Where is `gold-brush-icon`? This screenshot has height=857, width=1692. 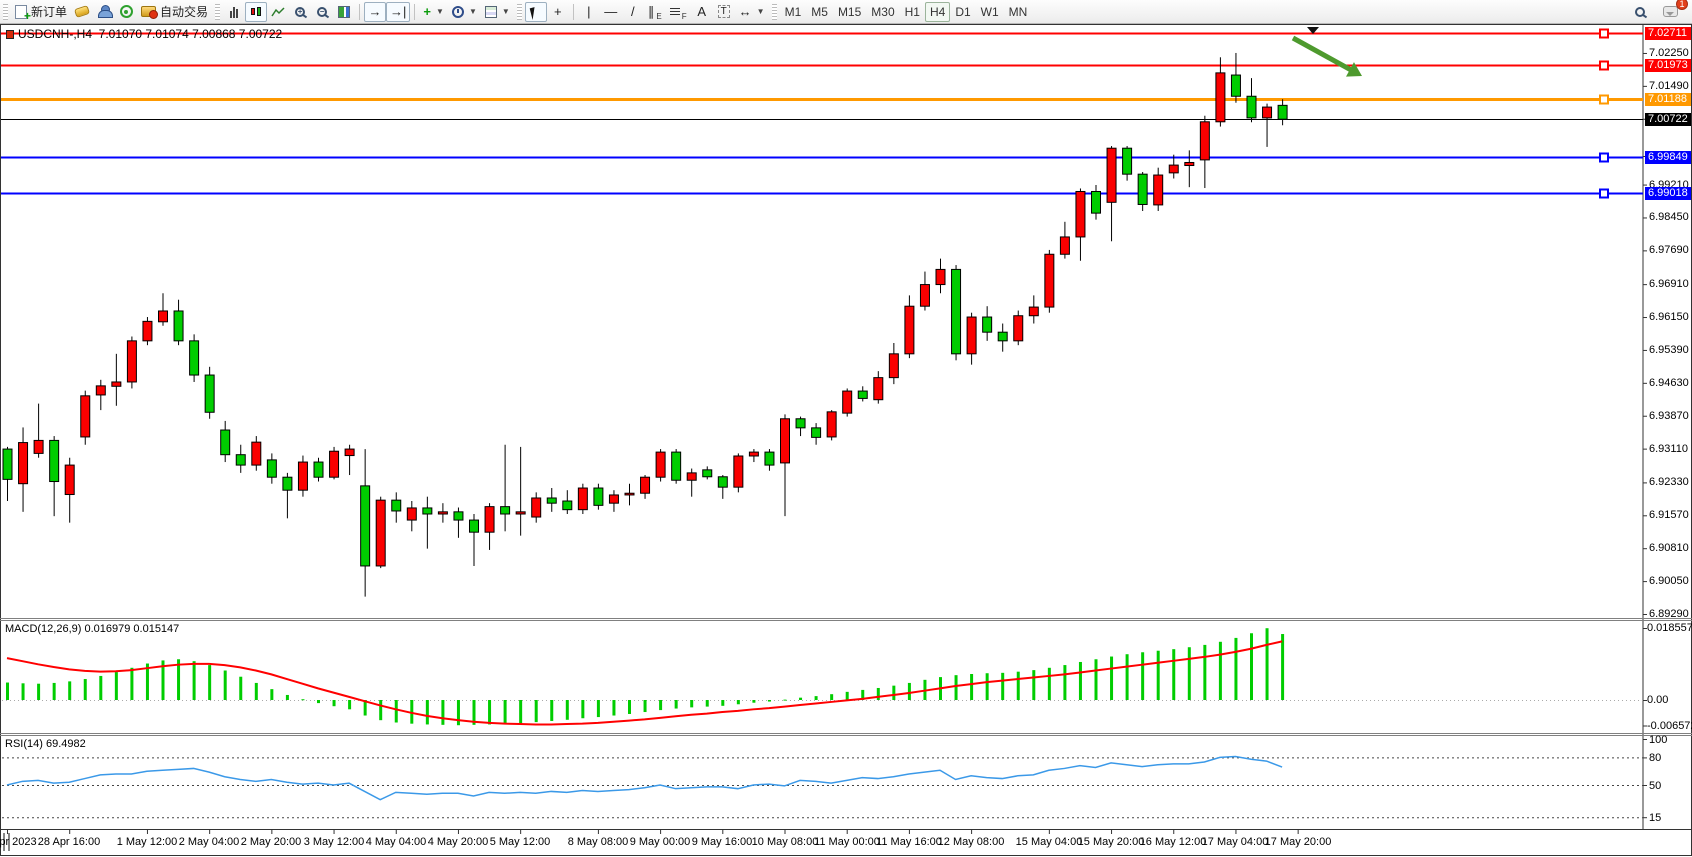 gold-brush-icon is located at coordinates (82, 11).